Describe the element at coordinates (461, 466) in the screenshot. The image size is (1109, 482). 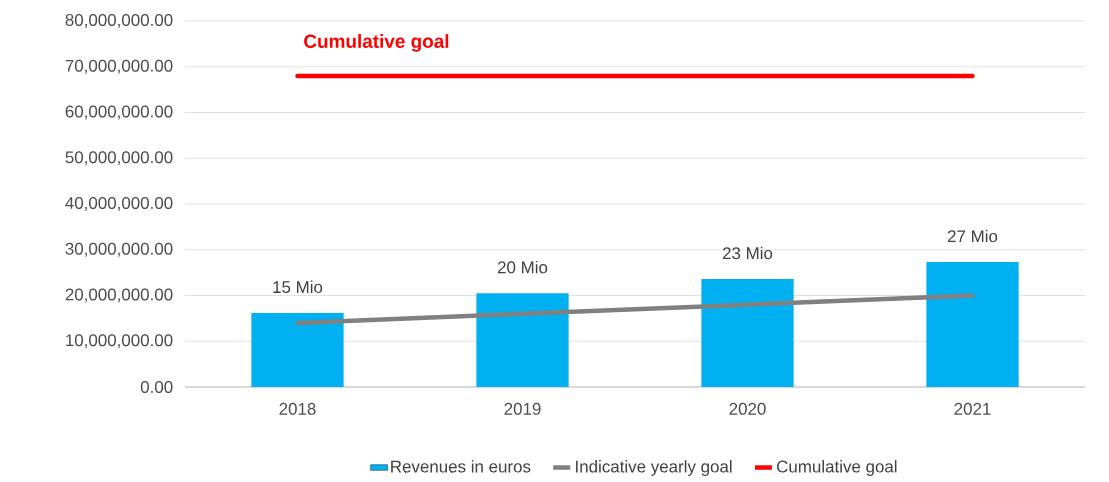
I see `legend-label: Revenues in euros` at that location.